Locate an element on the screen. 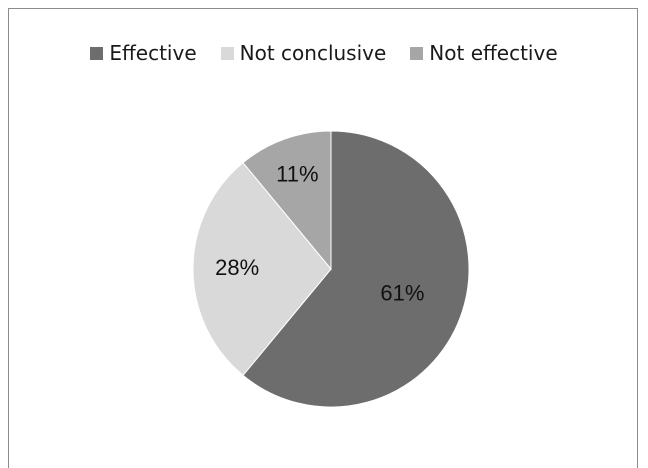 This screenshot has height=468, width=648. pie-slice-not-conclusive is located at coordinates (262, 269).